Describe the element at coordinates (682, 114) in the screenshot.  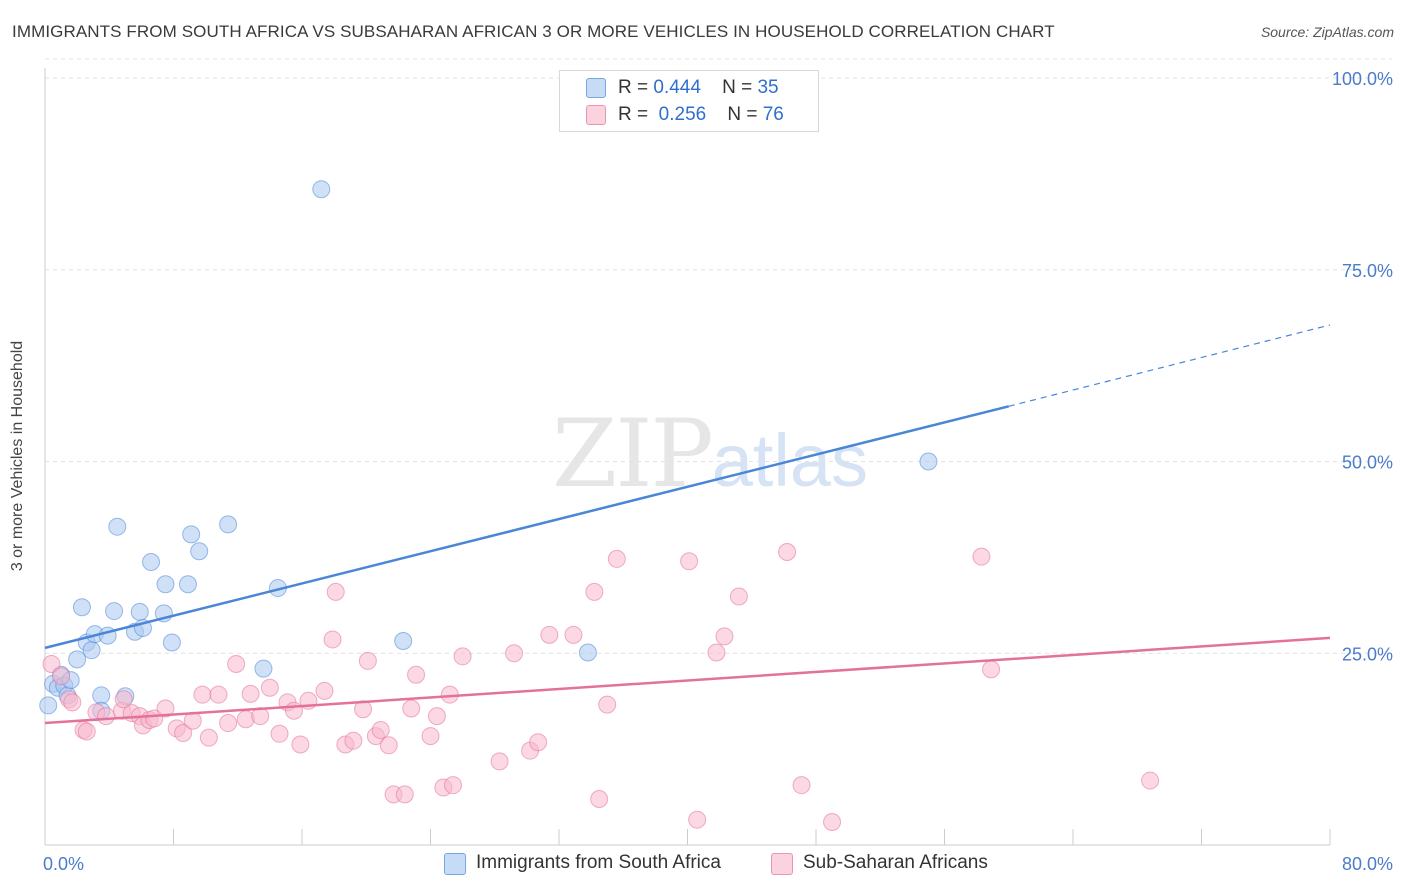
I see `legend-r-value: 0.256` at that location.